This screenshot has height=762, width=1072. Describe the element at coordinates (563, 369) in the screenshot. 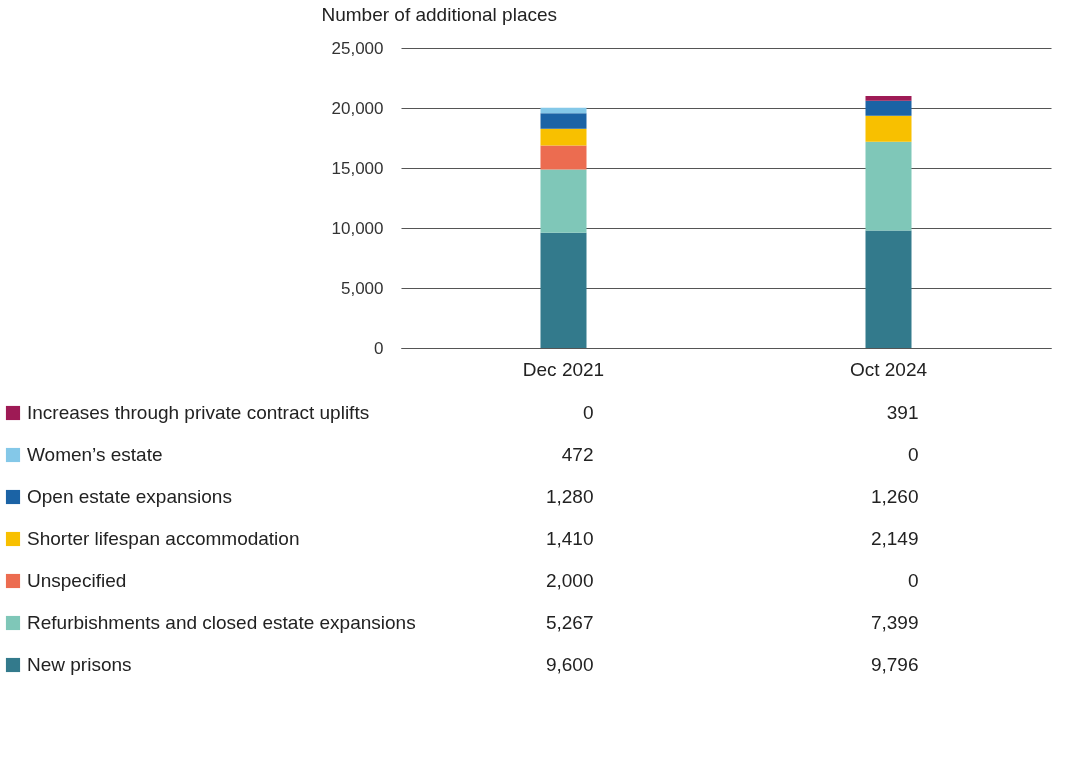

I see `x-tick-label: Dec 2021` at that location.